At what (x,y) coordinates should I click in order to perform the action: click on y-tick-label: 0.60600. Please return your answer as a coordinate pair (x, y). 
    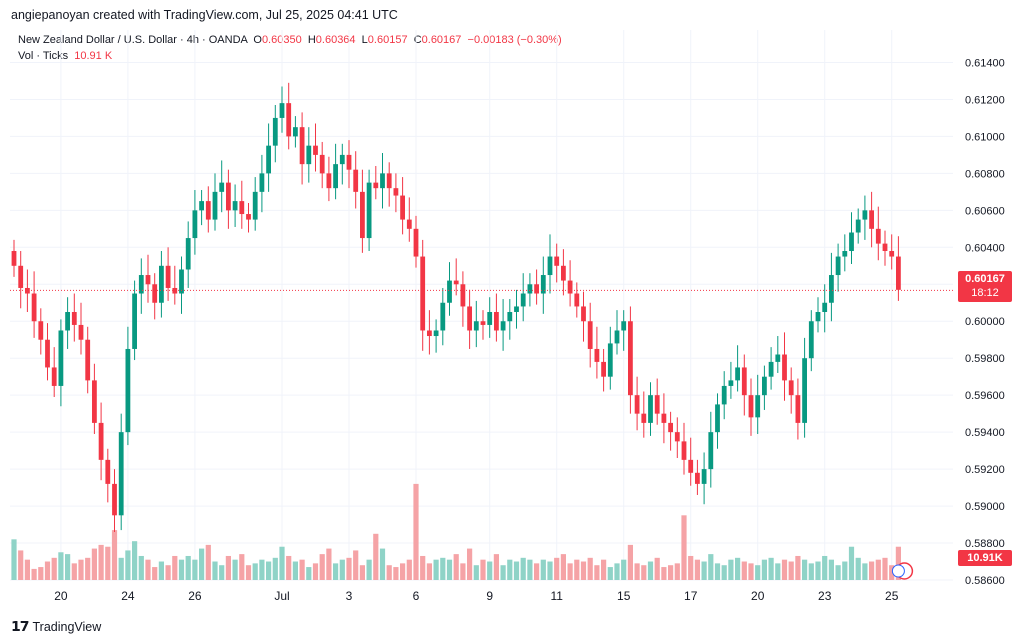
    Looking at the image, I should click on (985, 211).